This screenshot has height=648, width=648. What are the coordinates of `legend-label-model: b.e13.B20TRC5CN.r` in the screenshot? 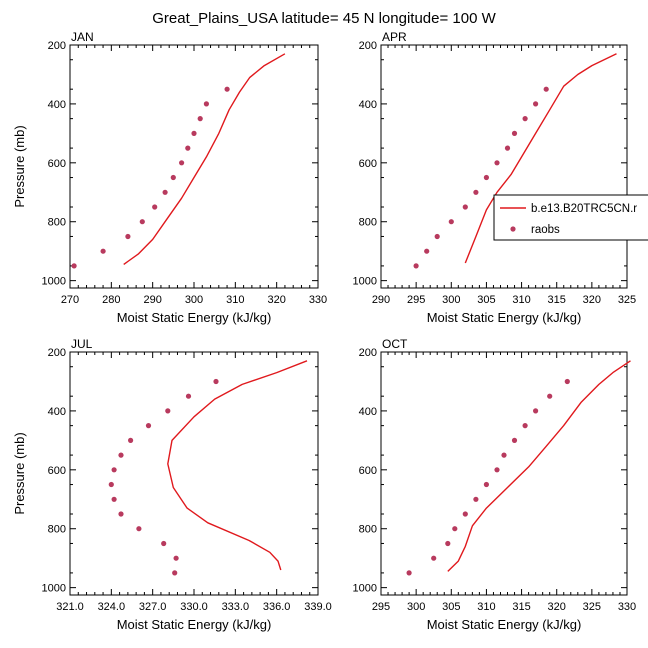 It's located at (584, 209).